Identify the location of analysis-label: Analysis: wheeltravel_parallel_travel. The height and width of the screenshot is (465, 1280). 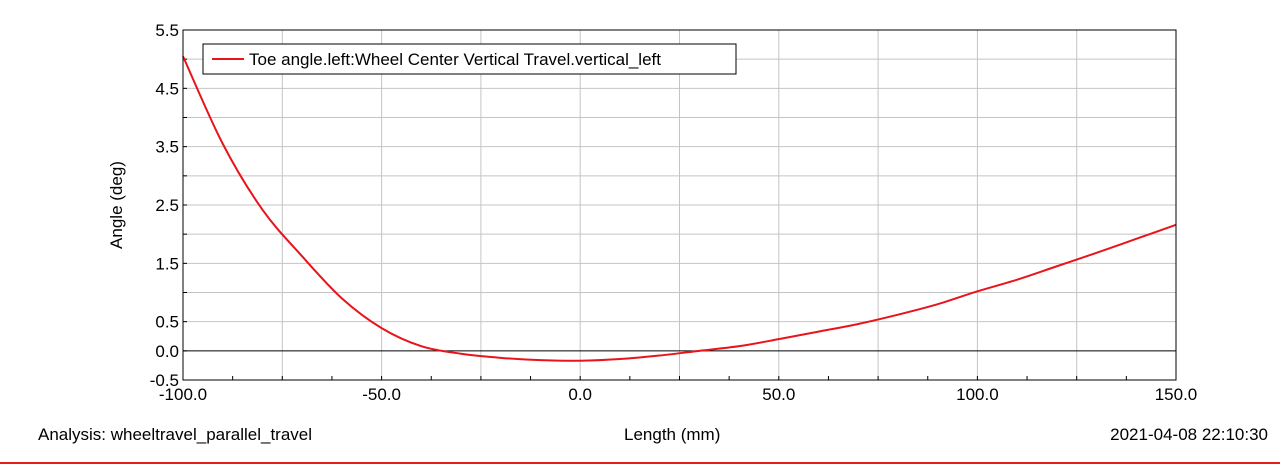
(175, 434).